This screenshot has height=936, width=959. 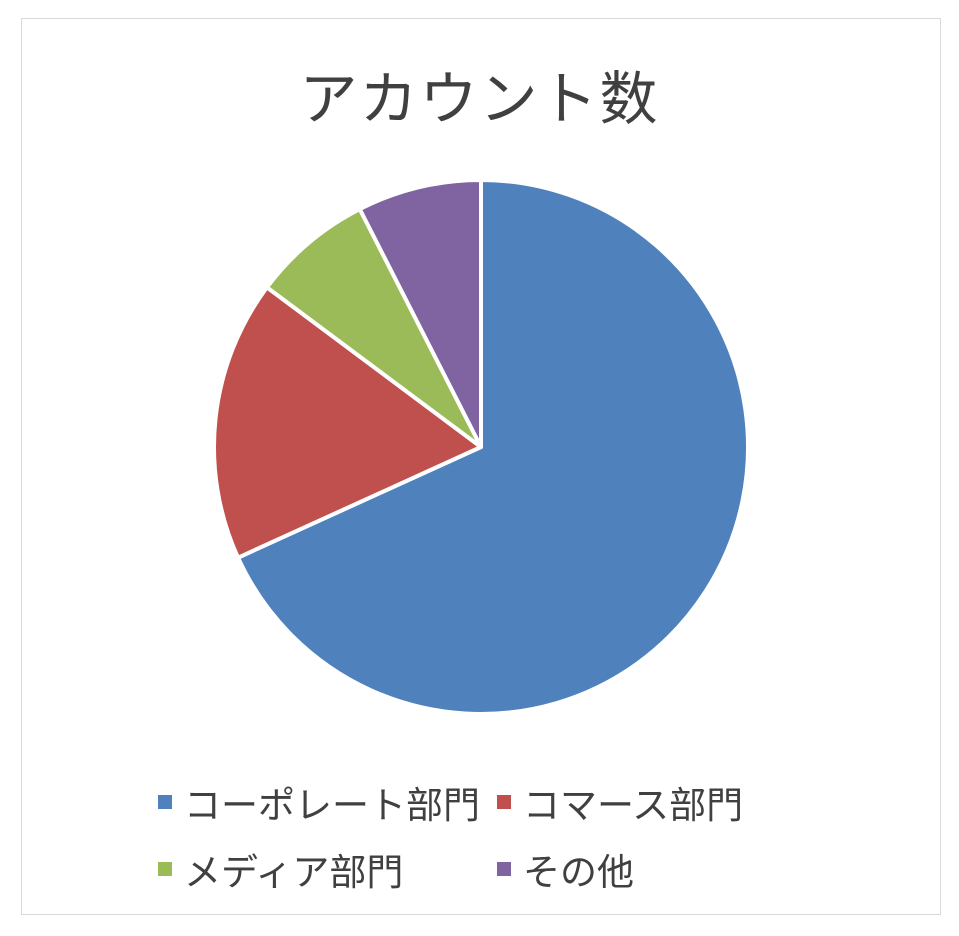 I want to click on legend-swatch-corporate, so click(x=165, y=802).